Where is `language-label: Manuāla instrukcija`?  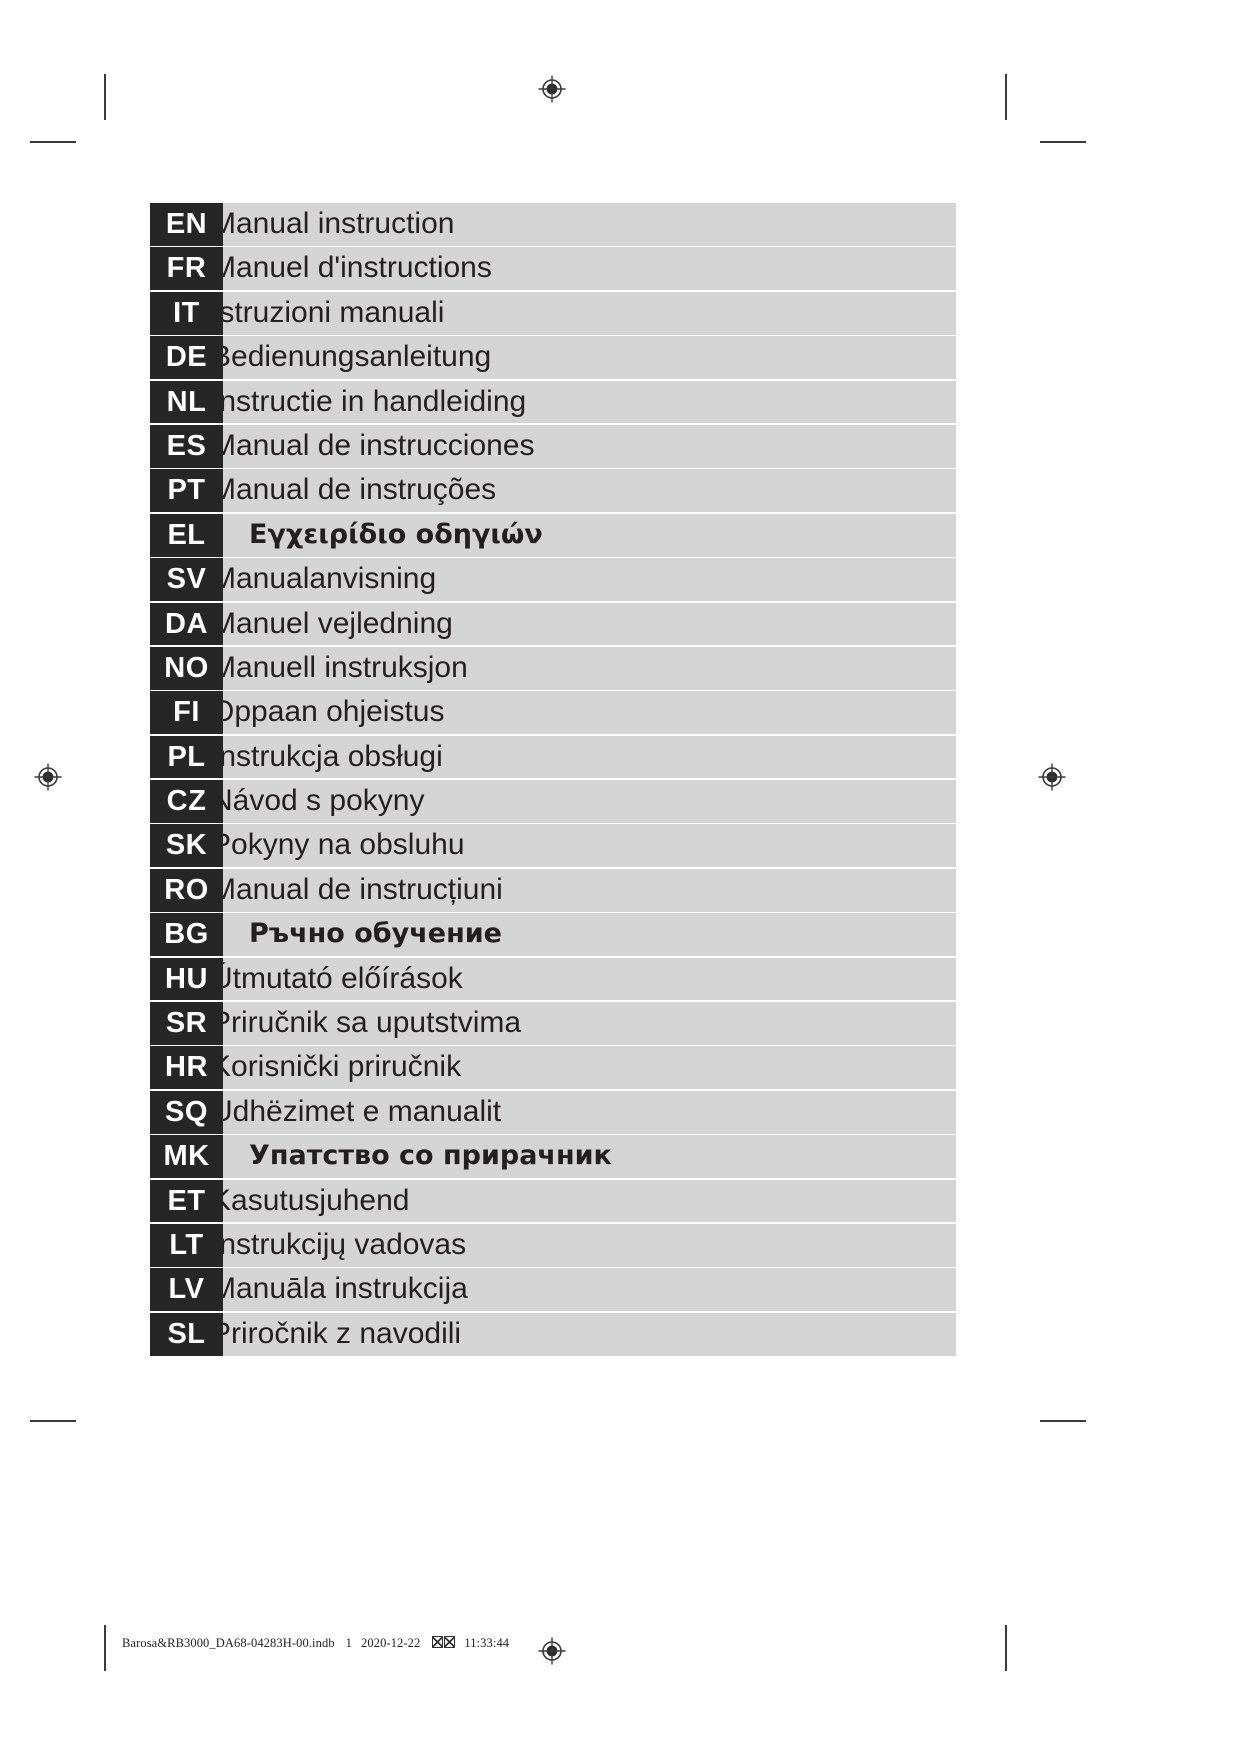
language-label: Manuāla instrukcija is located at coordinates (345, 1289).